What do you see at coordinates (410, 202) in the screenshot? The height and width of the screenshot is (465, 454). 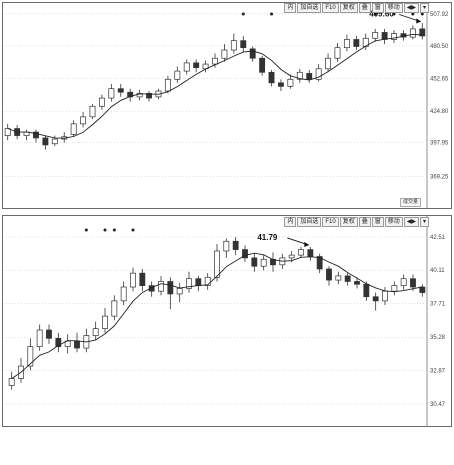 I see `volume-label: 成交量` at bounding box center [410, 202].